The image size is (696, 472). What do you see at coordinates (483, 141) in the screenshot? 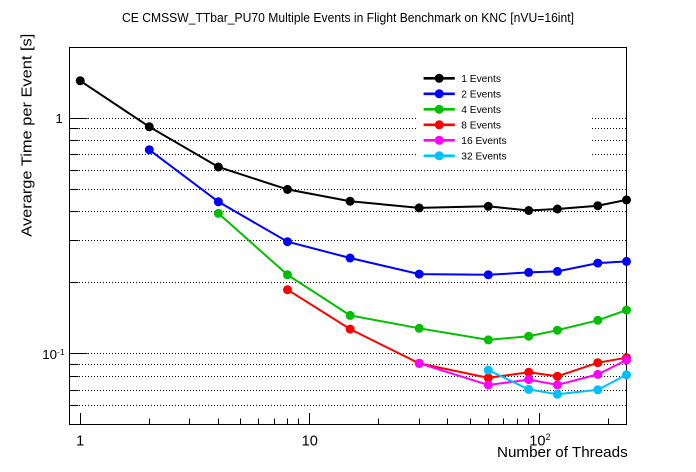
I see `svg-text: 16 Events` at bounding box center [483, 141].